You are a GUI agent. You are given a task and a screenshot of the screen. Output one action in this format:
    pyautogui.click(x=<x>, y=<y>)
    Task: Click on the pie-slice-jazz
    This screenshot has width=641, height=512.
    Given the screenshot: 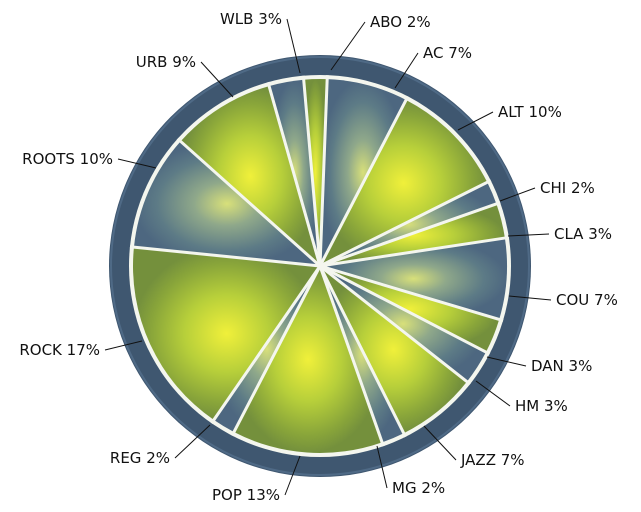 What is the action you would take?
    pyautogui.click(x=393, y=350)
    